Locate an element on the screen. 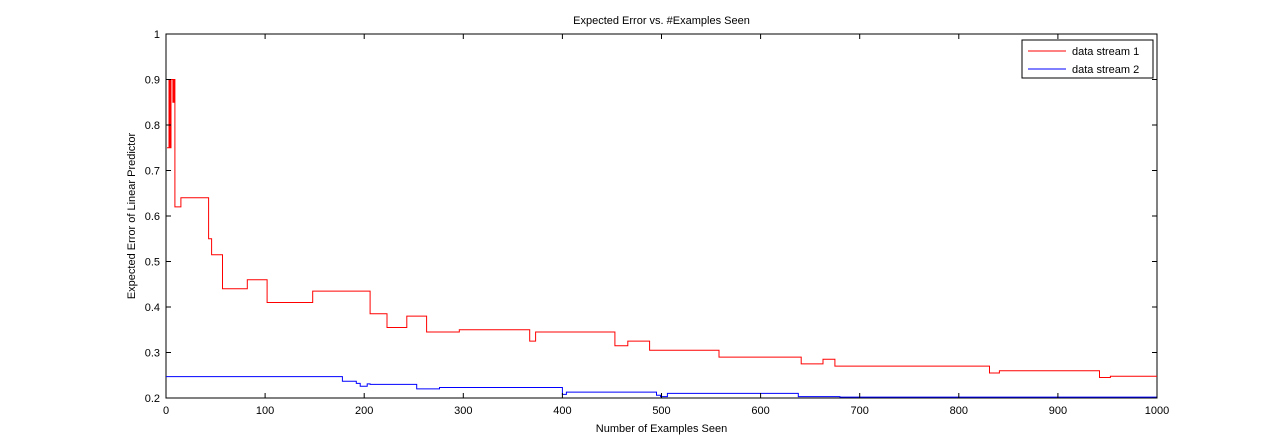 This screenshot has height=447, width=1278. chart-title: Expected Error vs. #Examples Seen is located at coordinates (661, 21).